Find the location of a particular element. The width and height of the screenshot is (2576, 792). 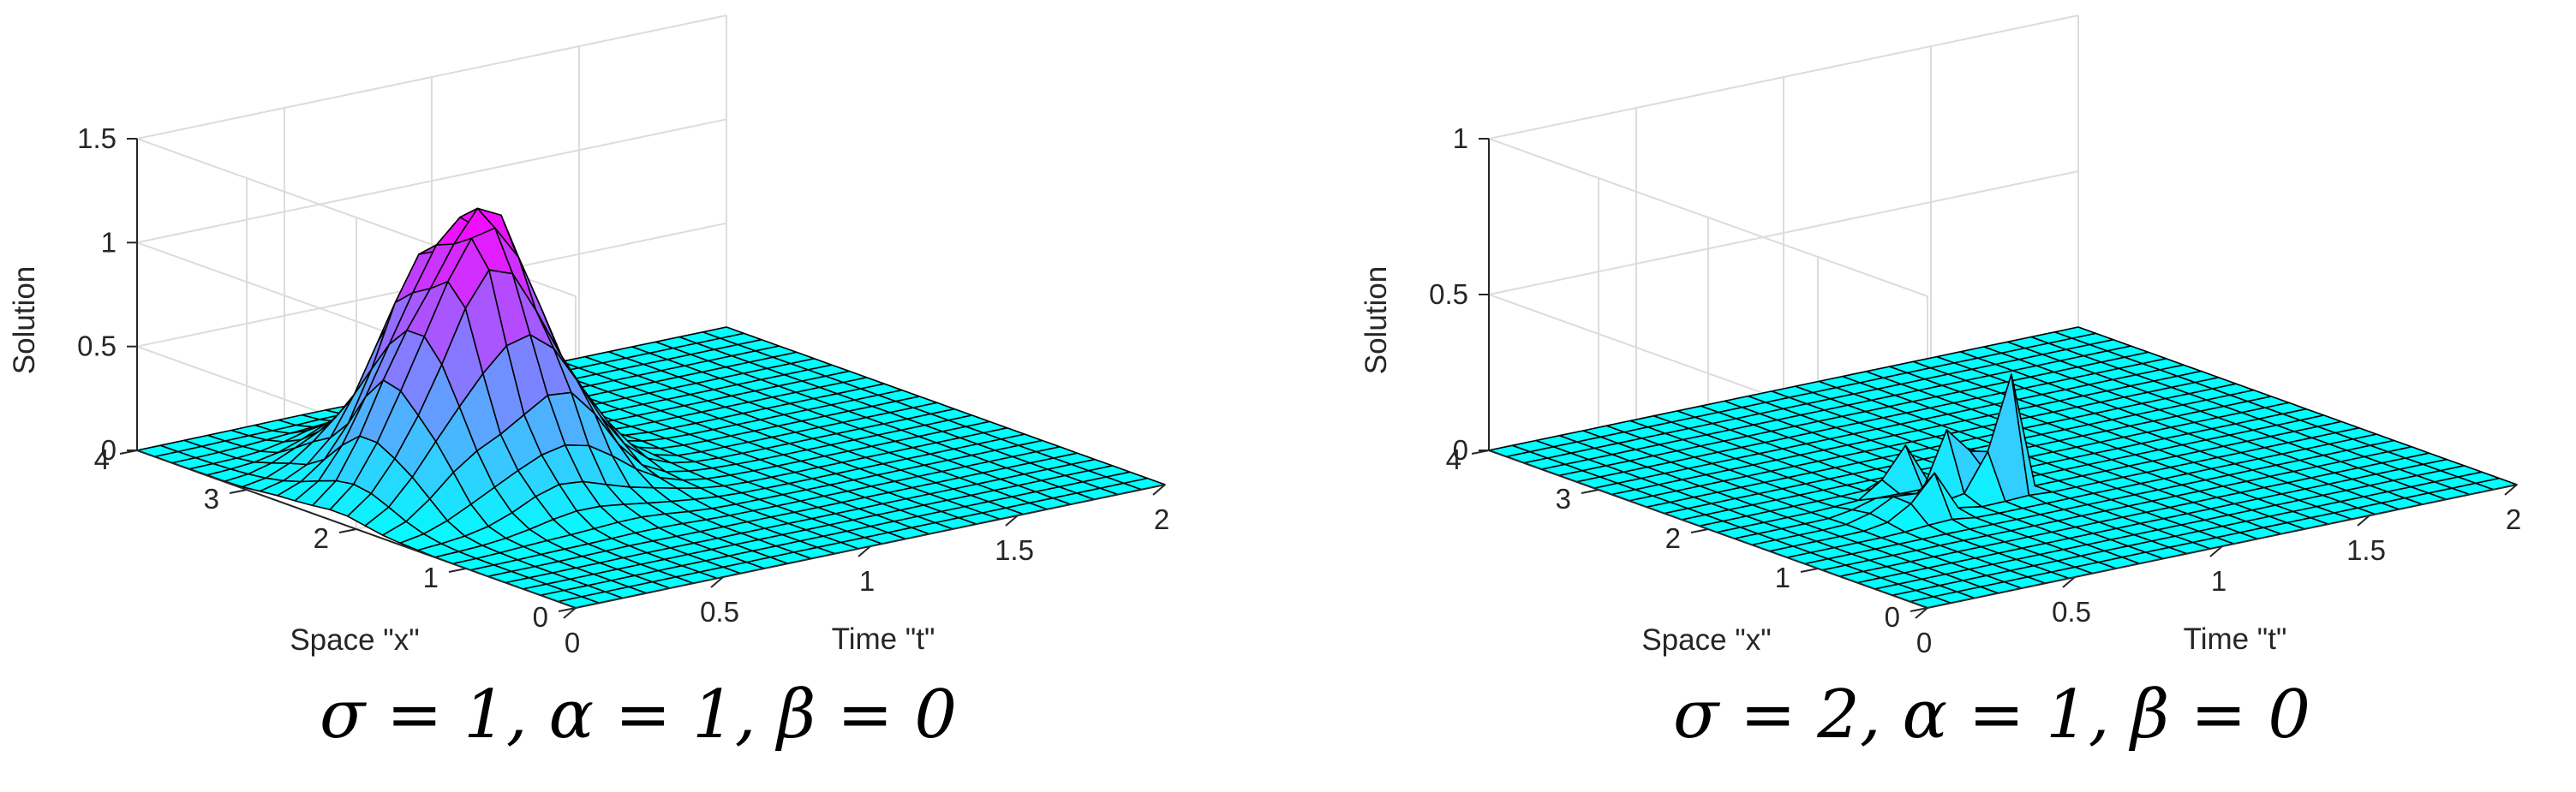

solution-tick-label: 1.5 is located at coordinates (97, 138).